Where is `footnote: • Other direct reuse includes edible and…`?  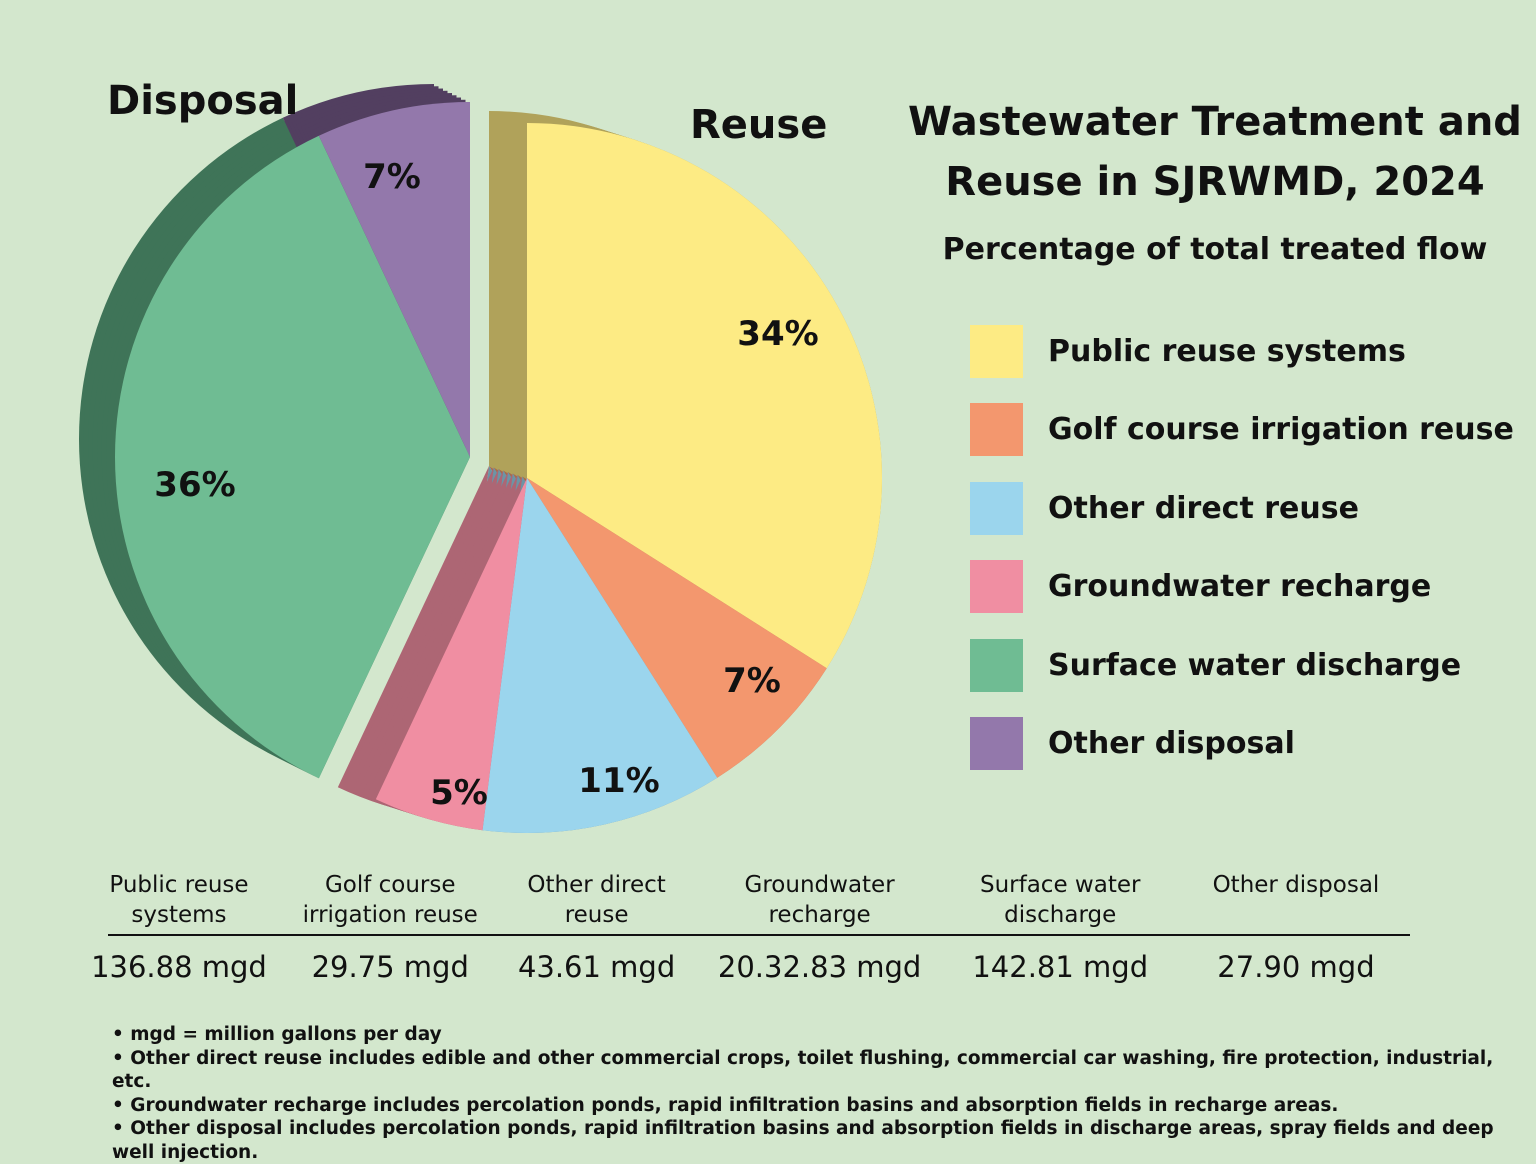 footnote: • Other direct reuse includes edible and… is located at coordinates (803, 1070).